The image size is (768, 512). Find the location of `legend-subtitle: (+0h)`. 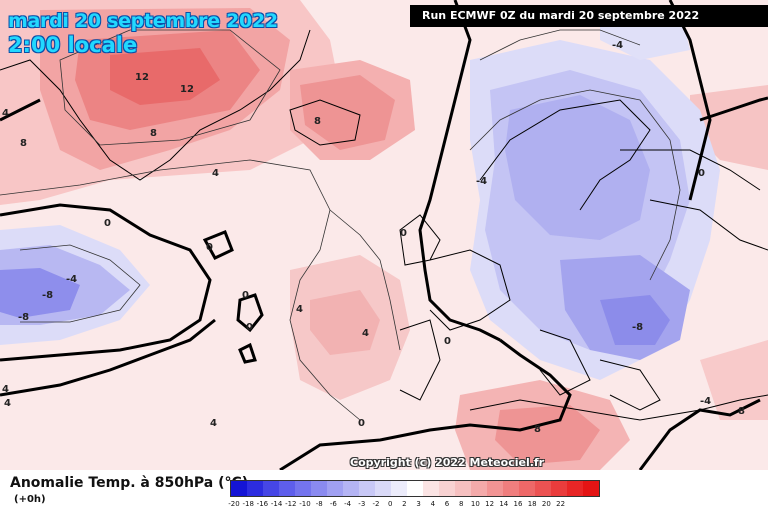

legend-subtitle: (+0h) is located at coordinates (30, 499).